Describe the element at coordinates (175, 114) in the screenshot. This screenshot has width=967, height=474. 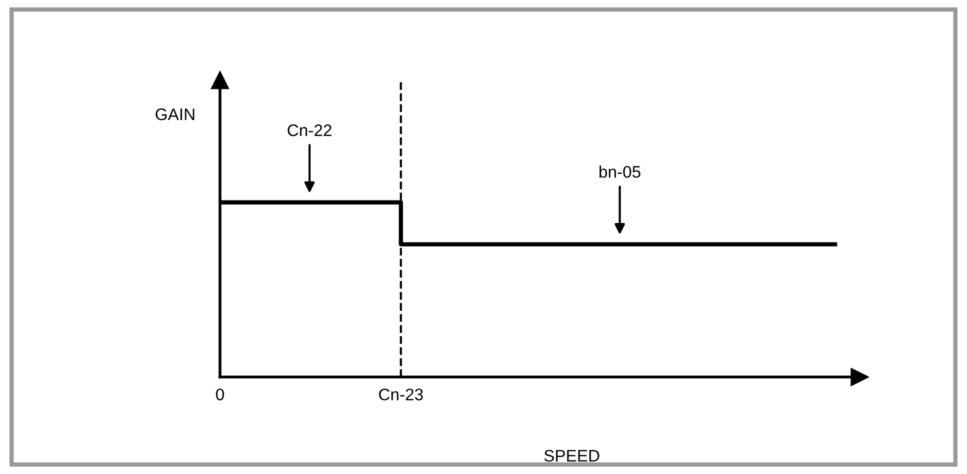
I see `text: GAIN` at that location.